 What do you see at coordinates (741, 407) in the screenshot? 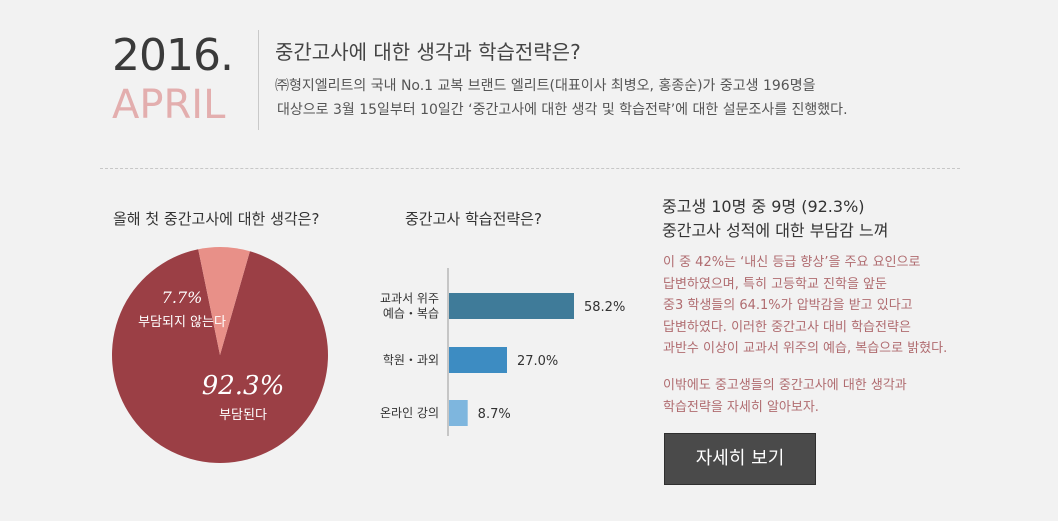
I see `summary-body-line: 학습전략을 자세히 알아보자.` at bounding box center [741, 407].